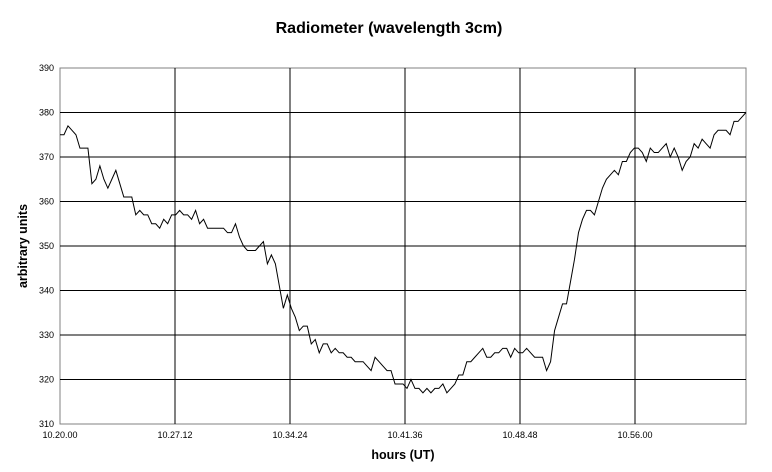 The height and width of the screenshot is (472, 772). What do you see at coordinates (174, 435) in the screenshot?
I see `x-tick-label: 10.27.12` at bounding box center [174, 435].